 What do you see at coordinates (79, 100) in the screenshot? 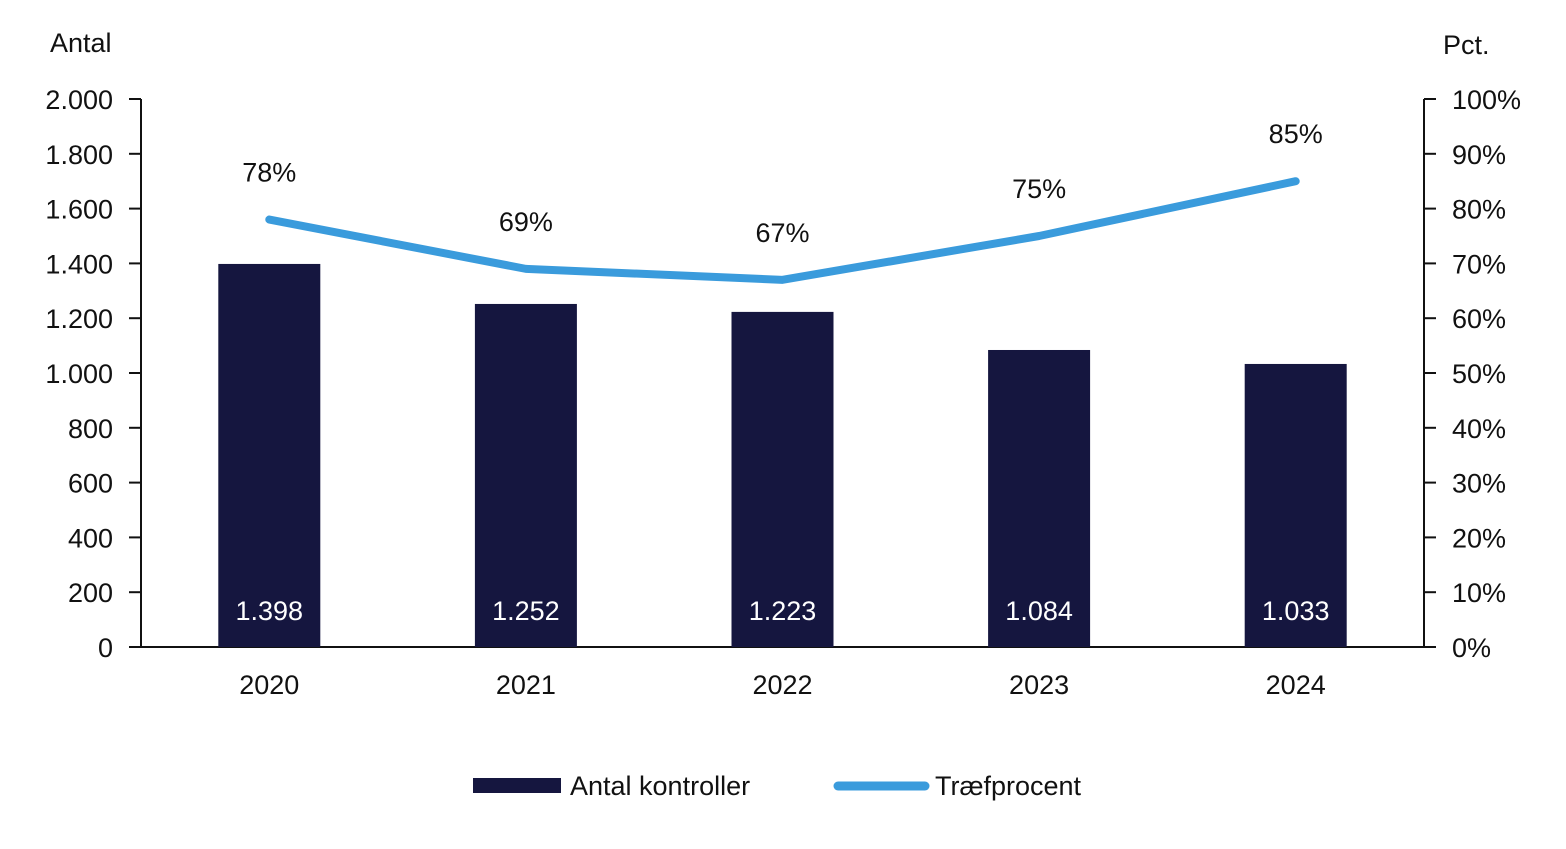
I see `left-axis-tick-label: 2.000` at bounding box center [79, 100].